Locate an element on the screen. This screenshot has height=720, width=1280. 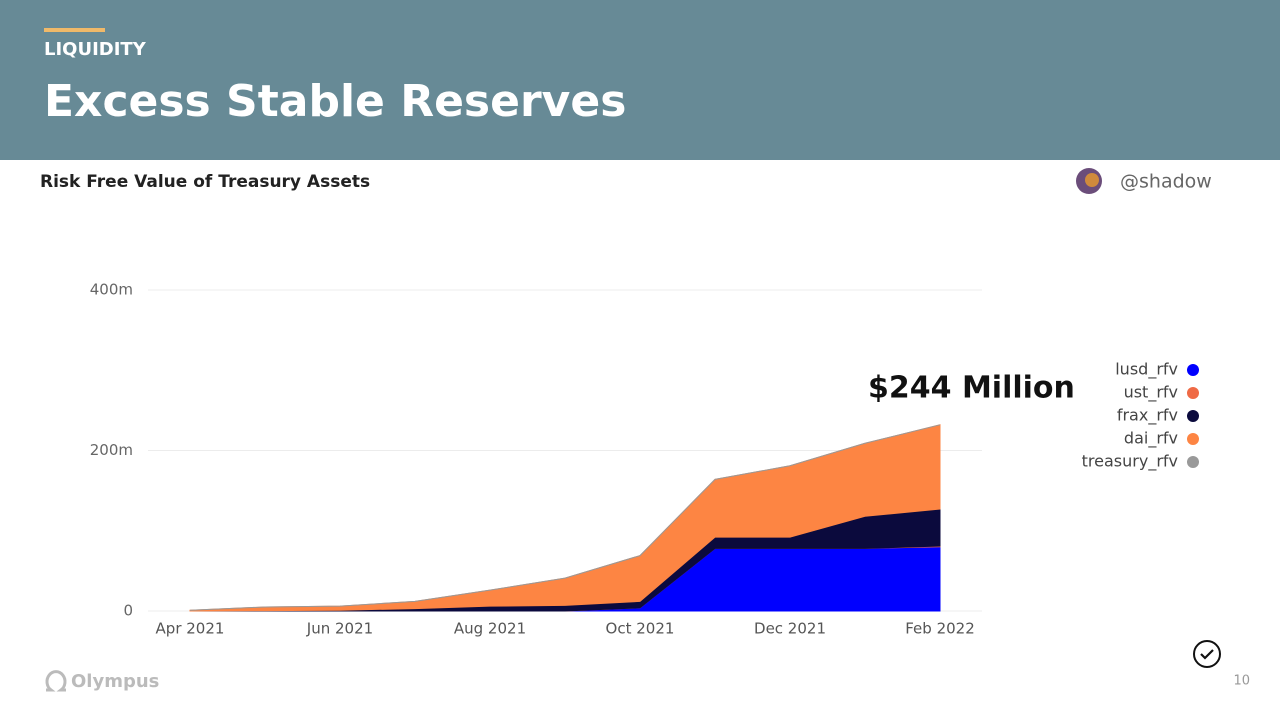
x-tick-label: Aug 2021 is located at coordinates (490, 629).